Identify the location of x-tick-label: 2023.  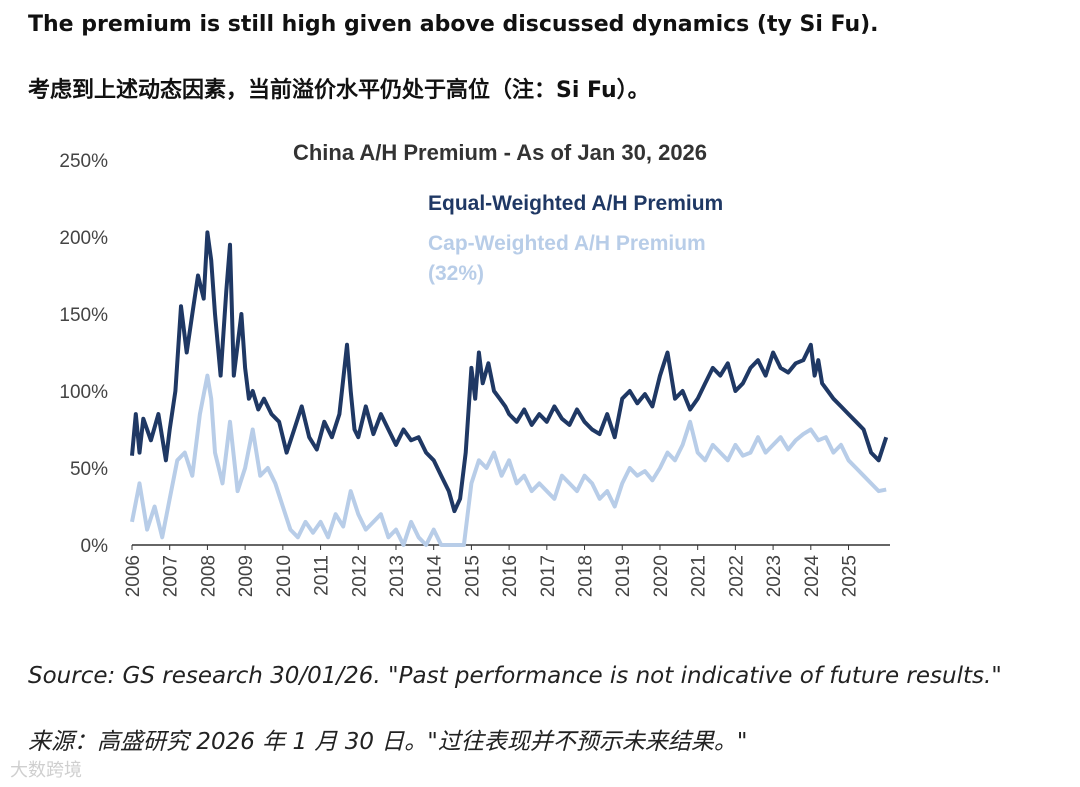
(774, 576).